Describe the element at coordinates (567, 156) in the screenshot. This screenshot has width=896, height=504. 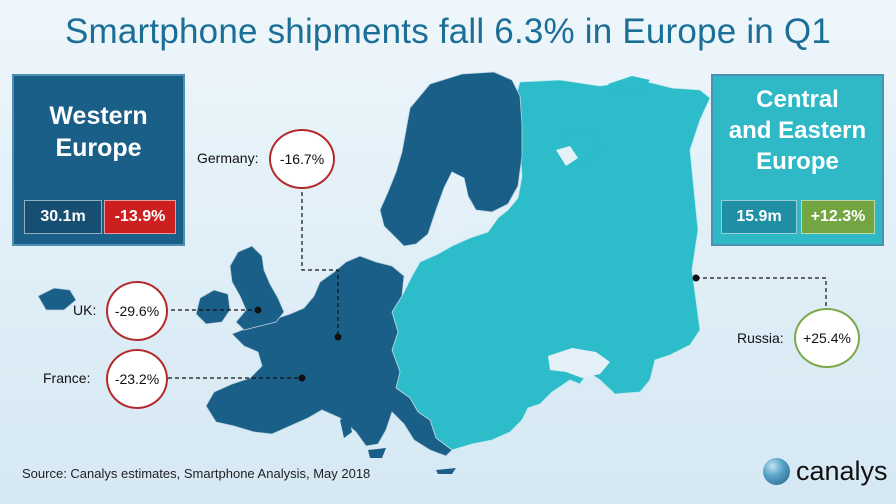
I see `white-sea` at that location.